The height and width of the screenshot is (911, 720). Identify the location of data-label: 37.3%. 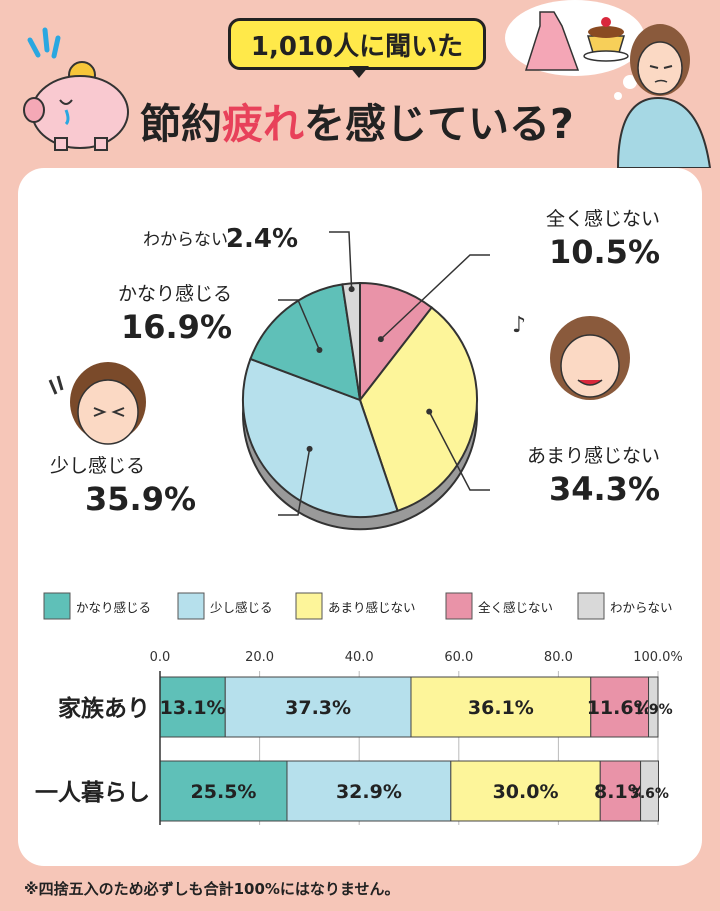
(318, 708).